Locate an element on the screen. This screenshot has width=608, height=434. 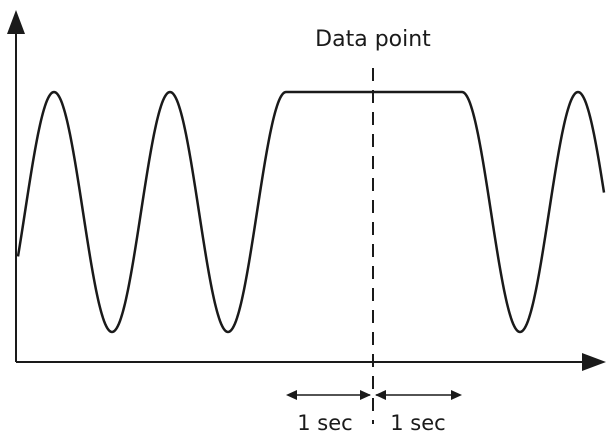
right-interval-label: 1 sec is located at coordinates (417, 422).